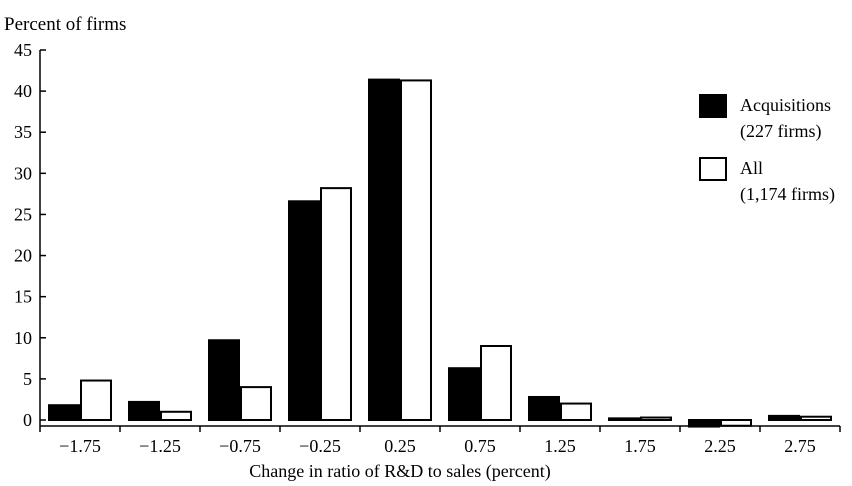 This screenshot has height=486, width=852. I want to click on x-tick-label: −0.75, so click(240, 446).